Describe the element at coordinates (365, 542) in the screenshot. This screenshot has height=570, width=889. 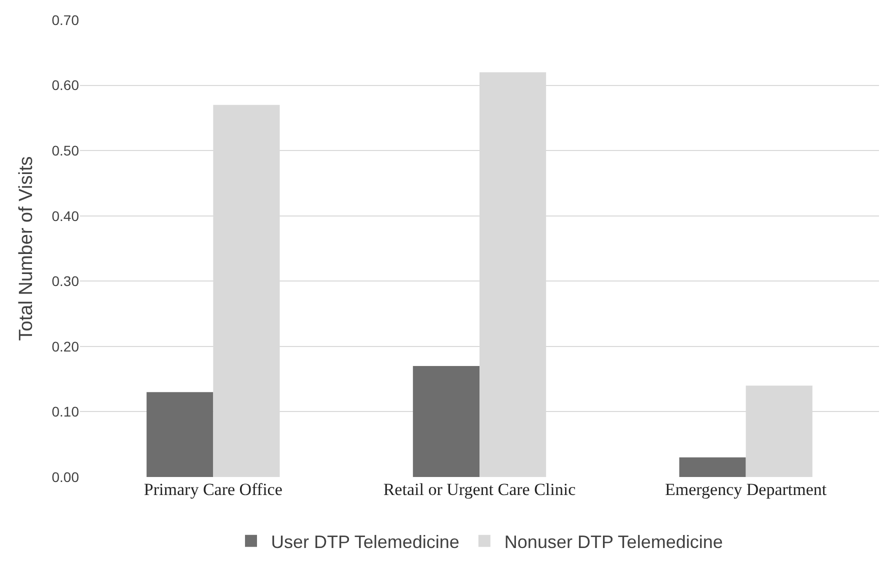
I see `legend-label: User DTP Telemedicine` at that location.